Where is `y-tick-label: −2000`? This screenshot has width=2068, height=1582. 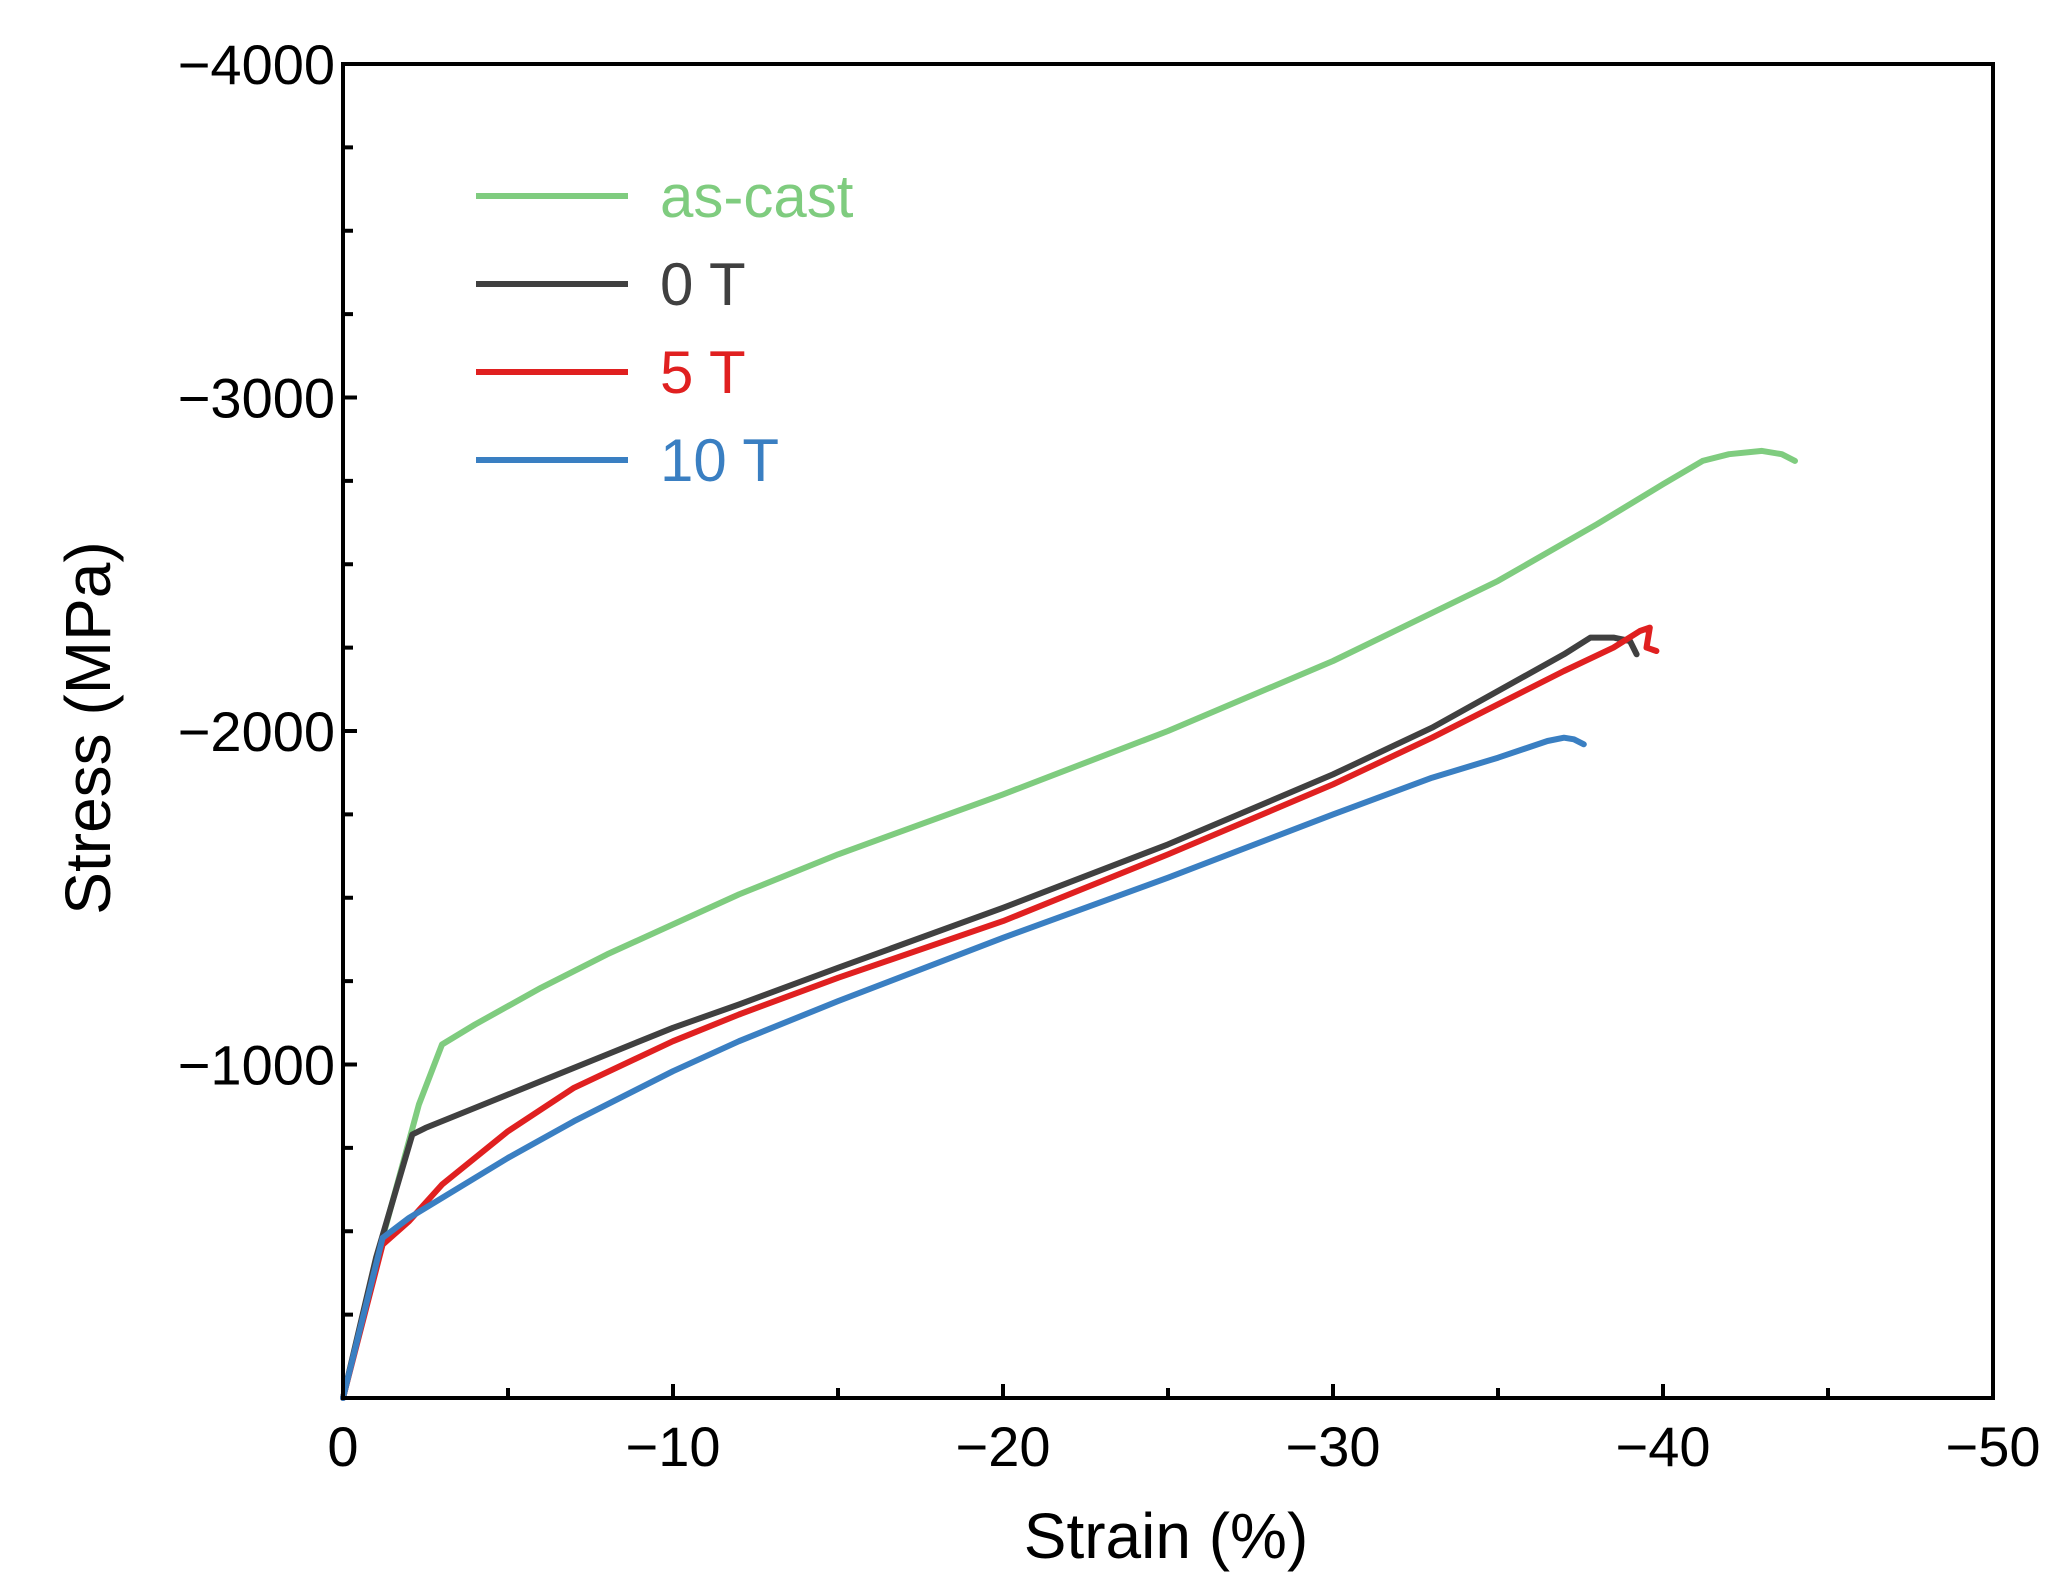 y-tick-label: −2000 is located at coordinates (256, 731).